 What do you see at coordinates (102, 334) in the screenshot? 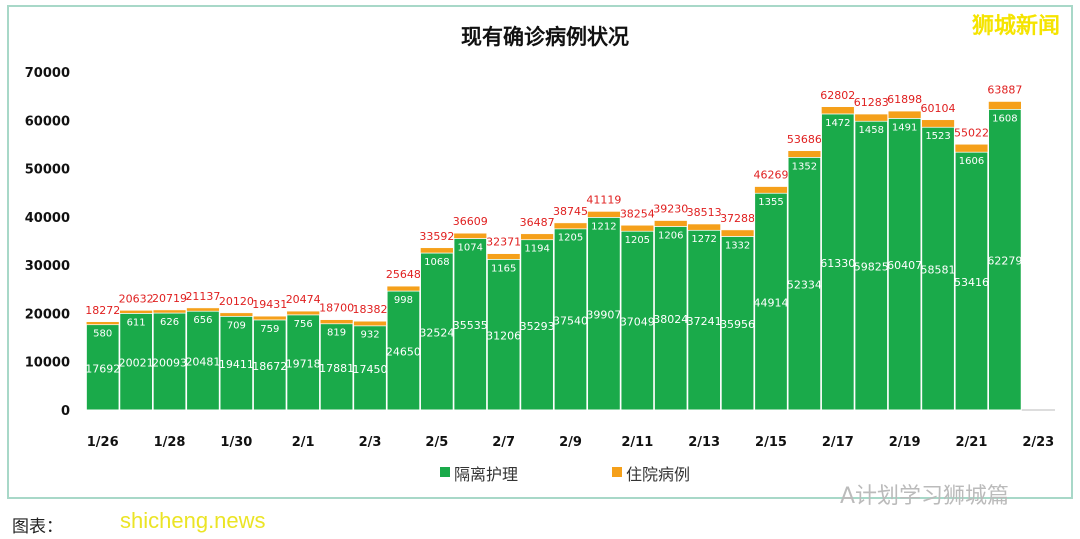
I see `orange-value-label: 580` at bounding box center [102, 334].